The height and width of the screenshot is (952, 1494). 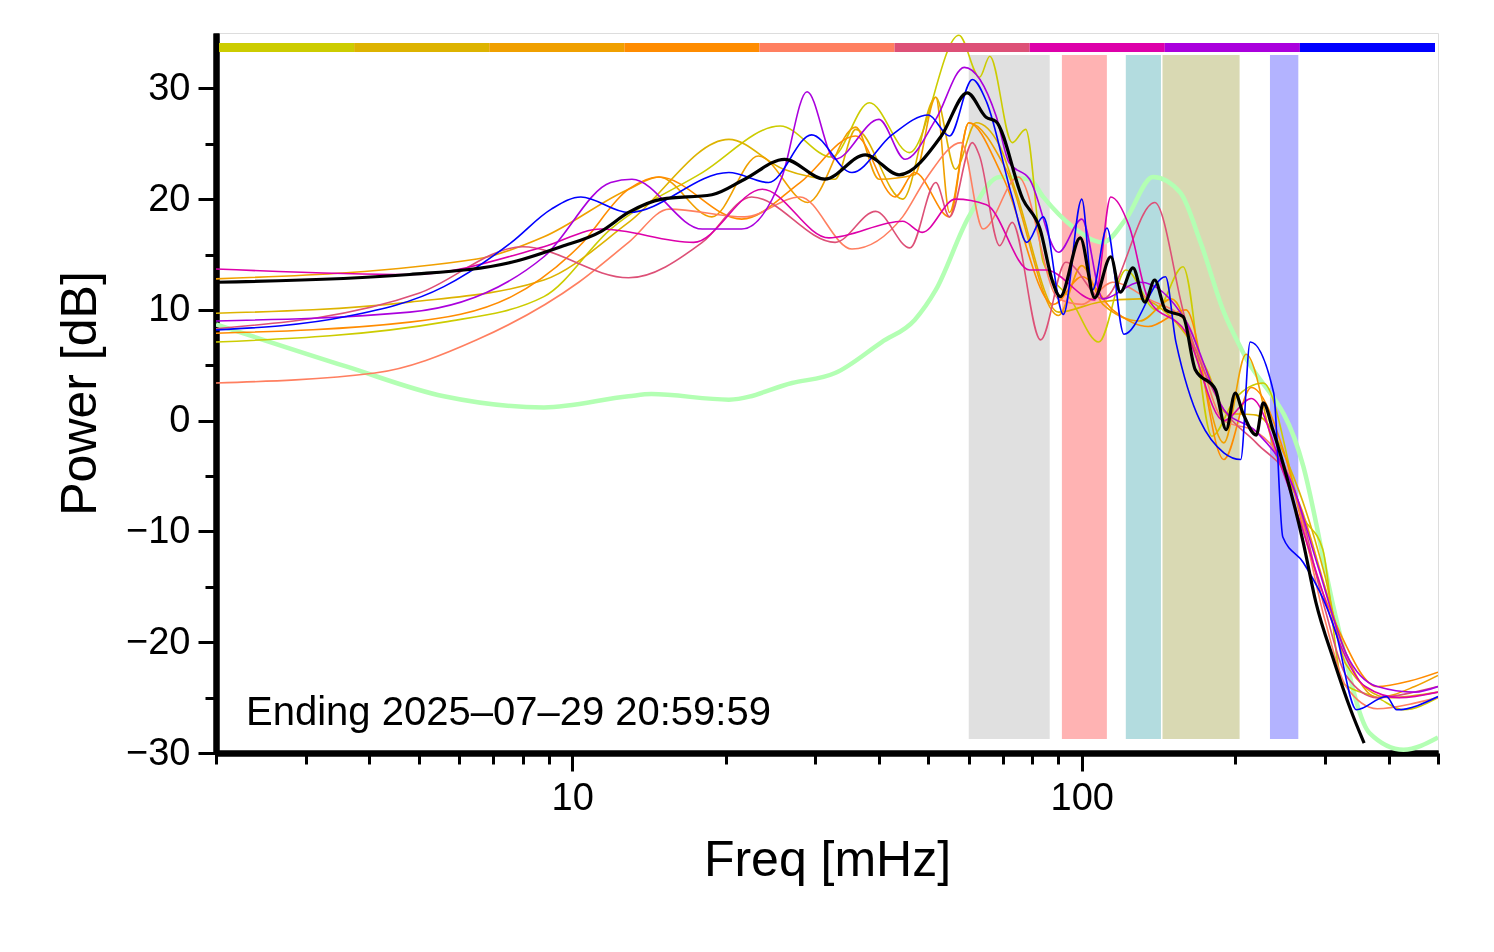 I want to click on y-tick-label: 30, so click(x=169, y=86).